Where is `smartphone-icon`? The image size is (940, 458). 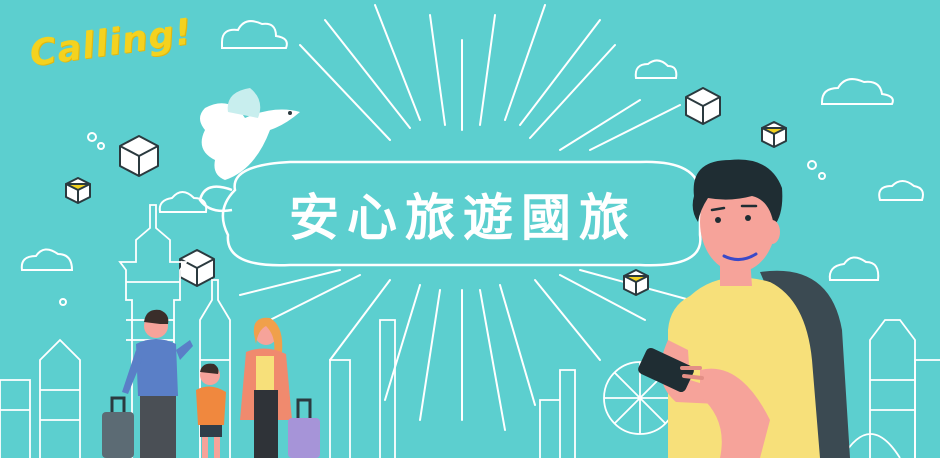
smartphone-icon is located at coordinates (666, 370).